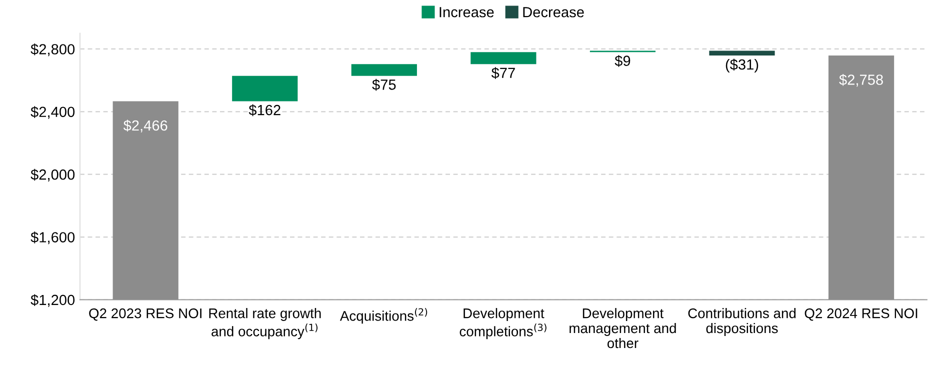 The height and width of the screenshot is (370, 941). What do you see at coordinates (742, 65) in the screenshot?
I see `data-label: ($31)` at bounding box center [742, 65].